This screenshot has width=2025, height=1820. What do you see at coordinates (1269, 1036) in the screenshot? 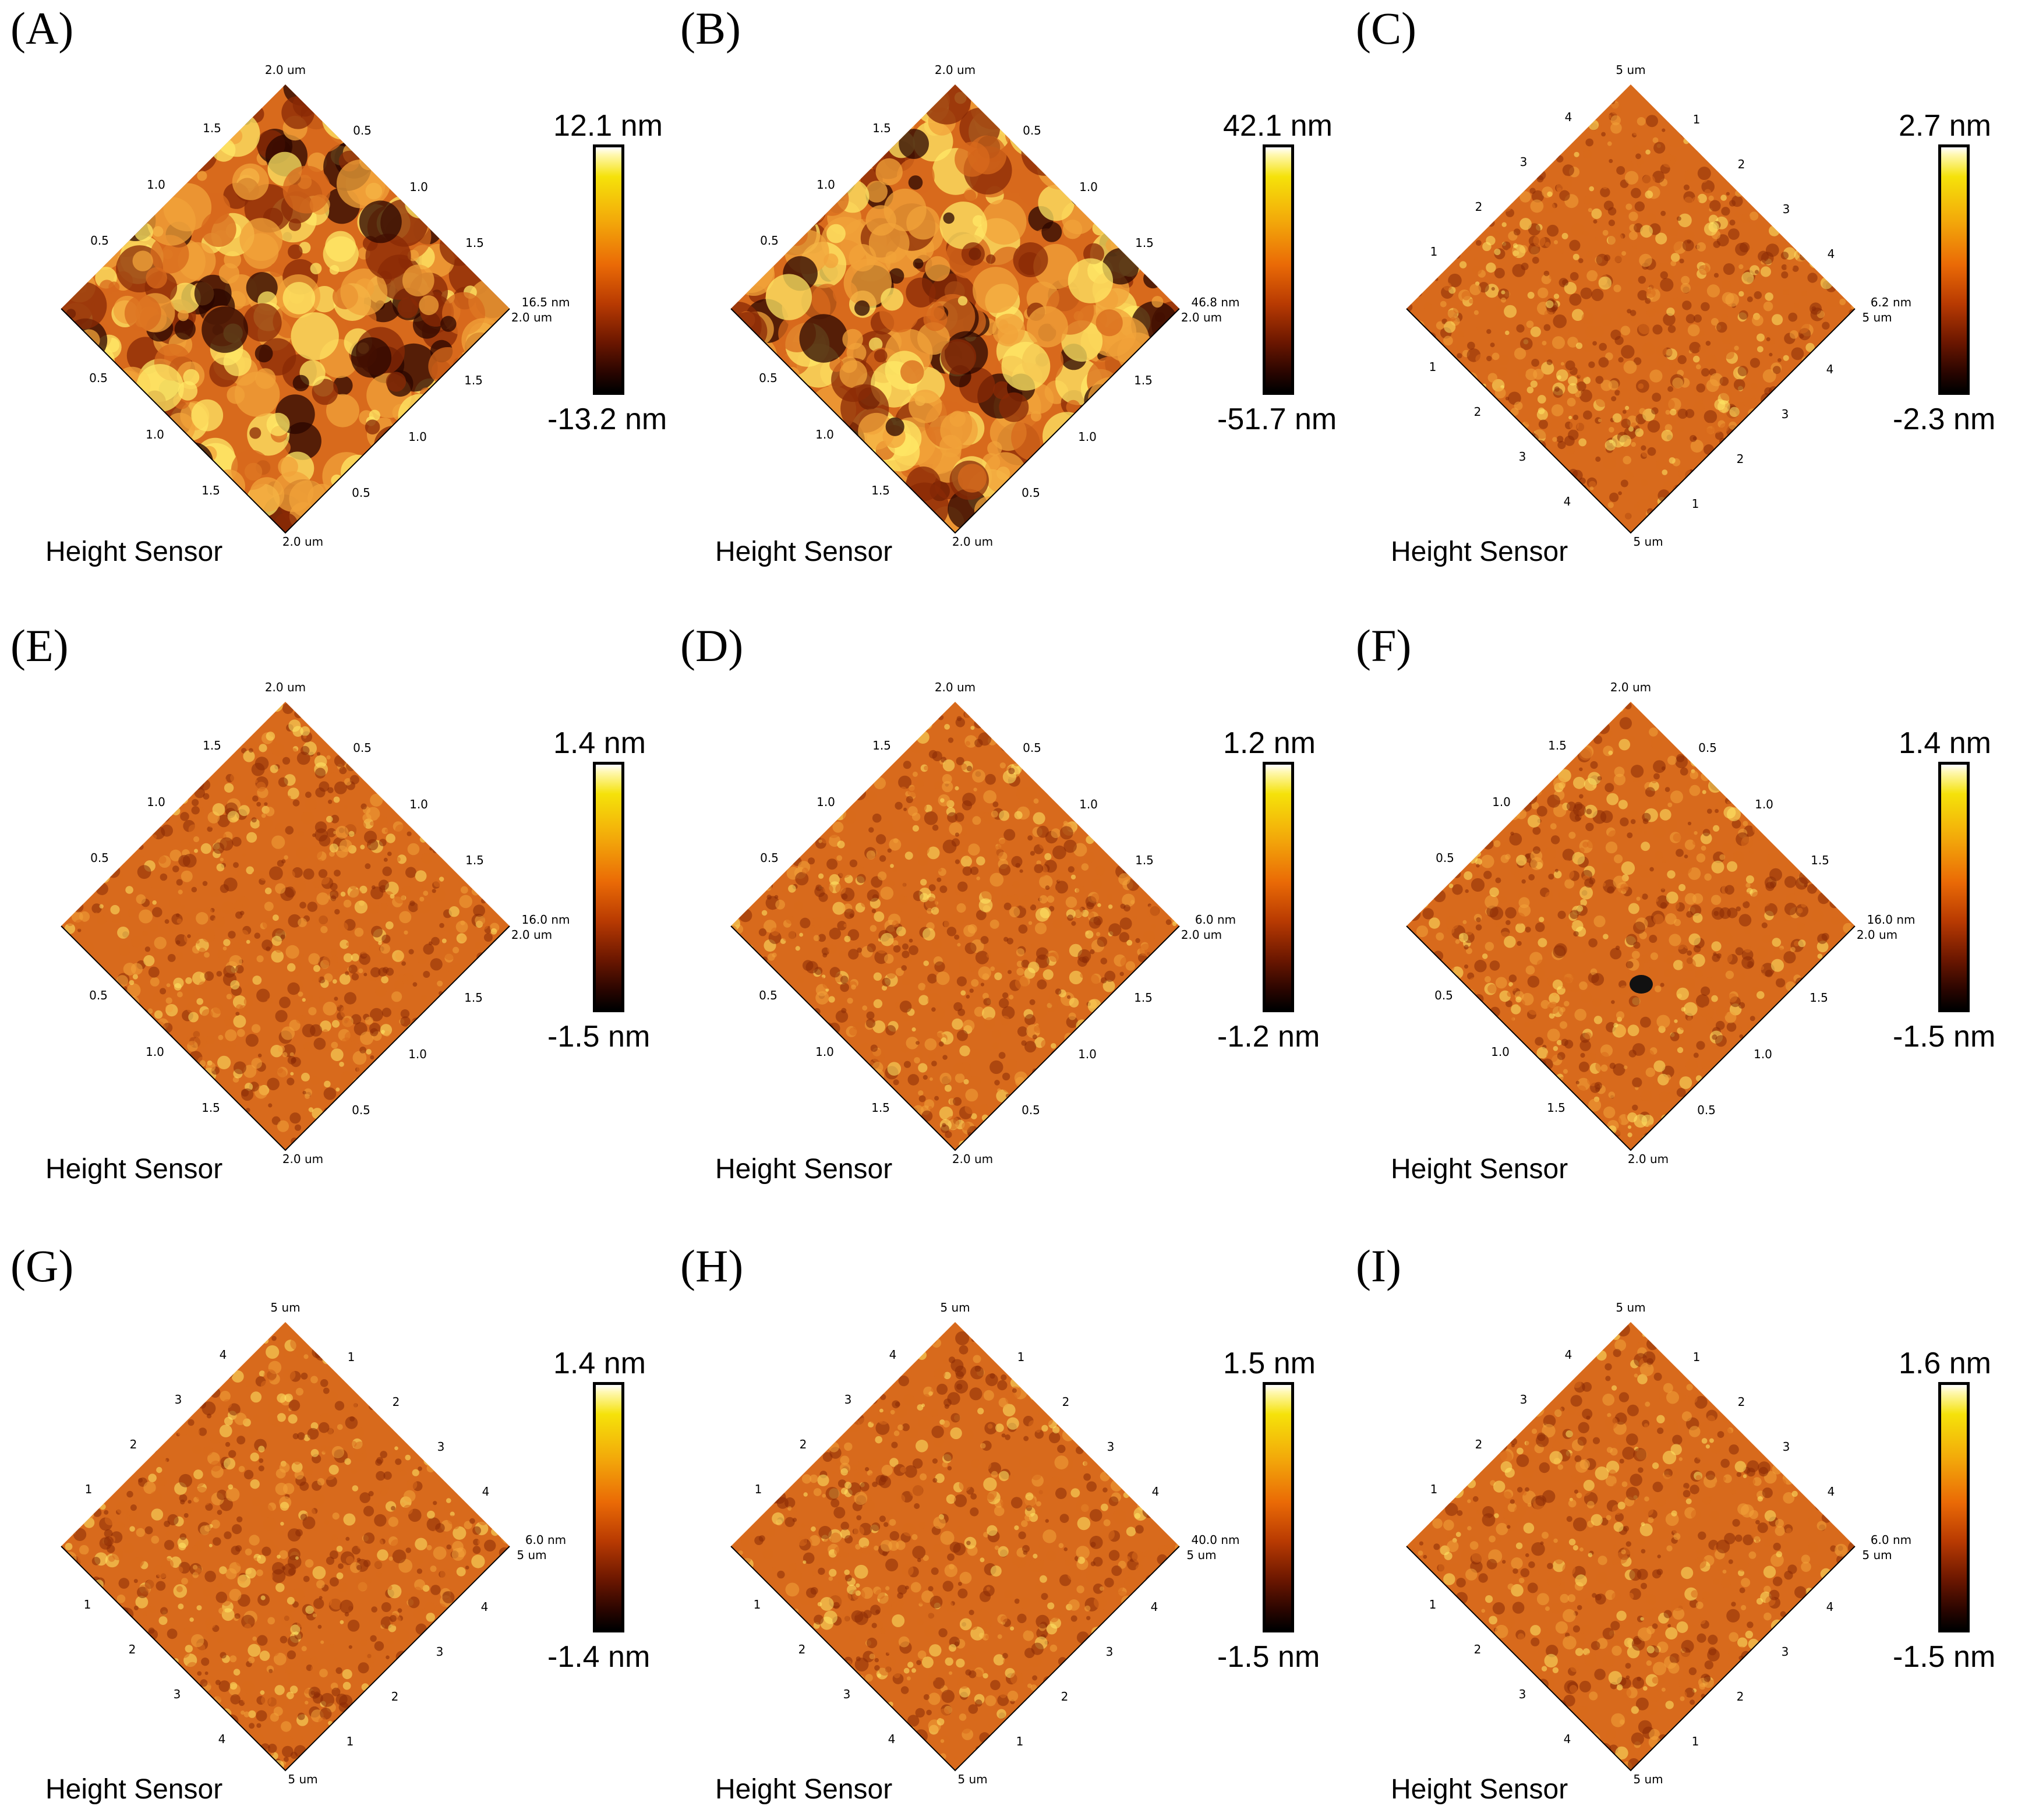
I see `colorbar-min-label: -1.2 nm` at bounding box center [1269, 1036].